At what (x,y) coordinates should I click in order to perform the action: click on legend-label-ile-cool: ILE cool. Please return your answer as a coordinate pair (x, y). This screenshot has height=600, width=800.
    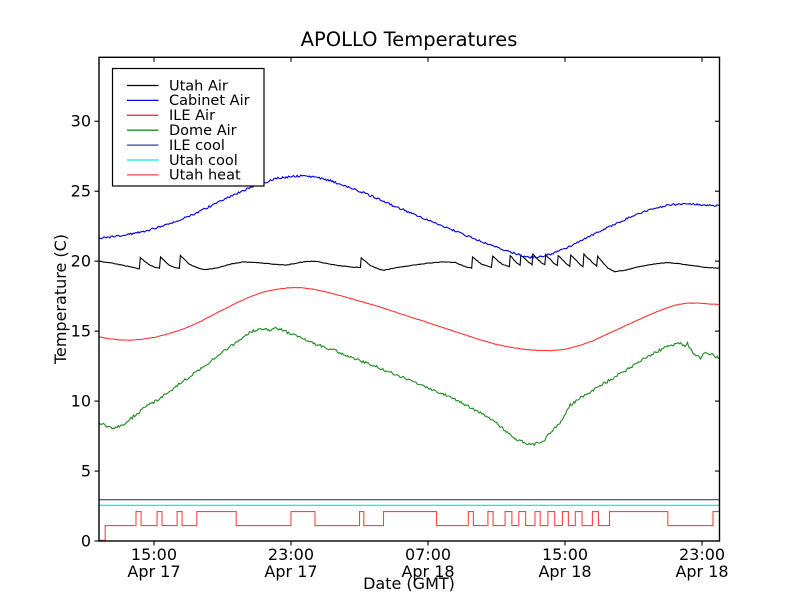
    Looking at the image, I should click on (197, 146).